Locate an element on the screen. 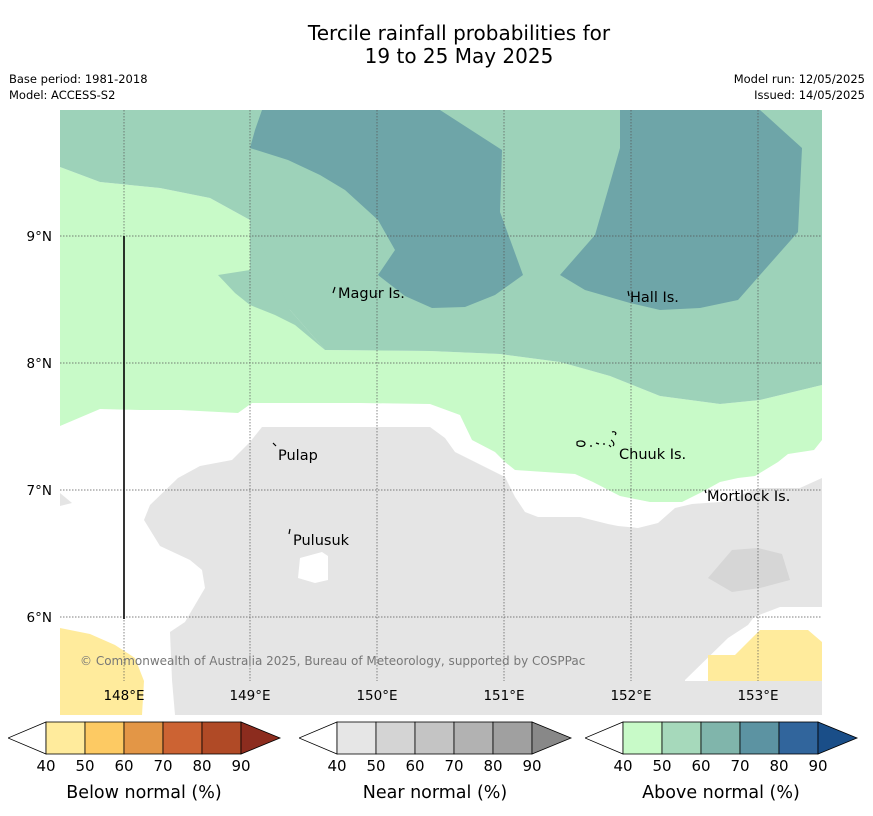 This screenshot has height=816, width=873. base-period: Base period: 1981-2018 is located at coordinates (78, 79).